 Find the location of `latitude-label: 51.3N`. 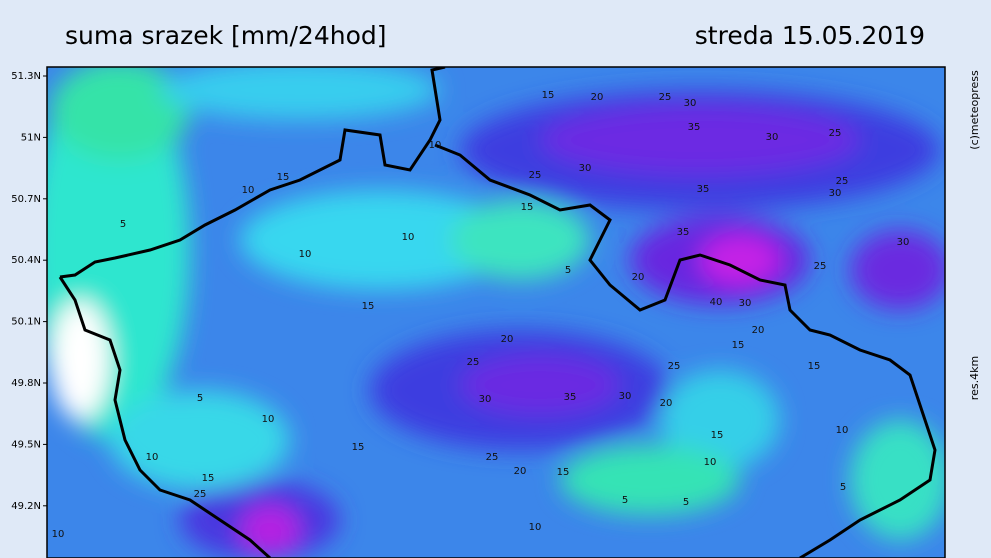

latitude-label: 51.3N is located at coordinates (26, 76).